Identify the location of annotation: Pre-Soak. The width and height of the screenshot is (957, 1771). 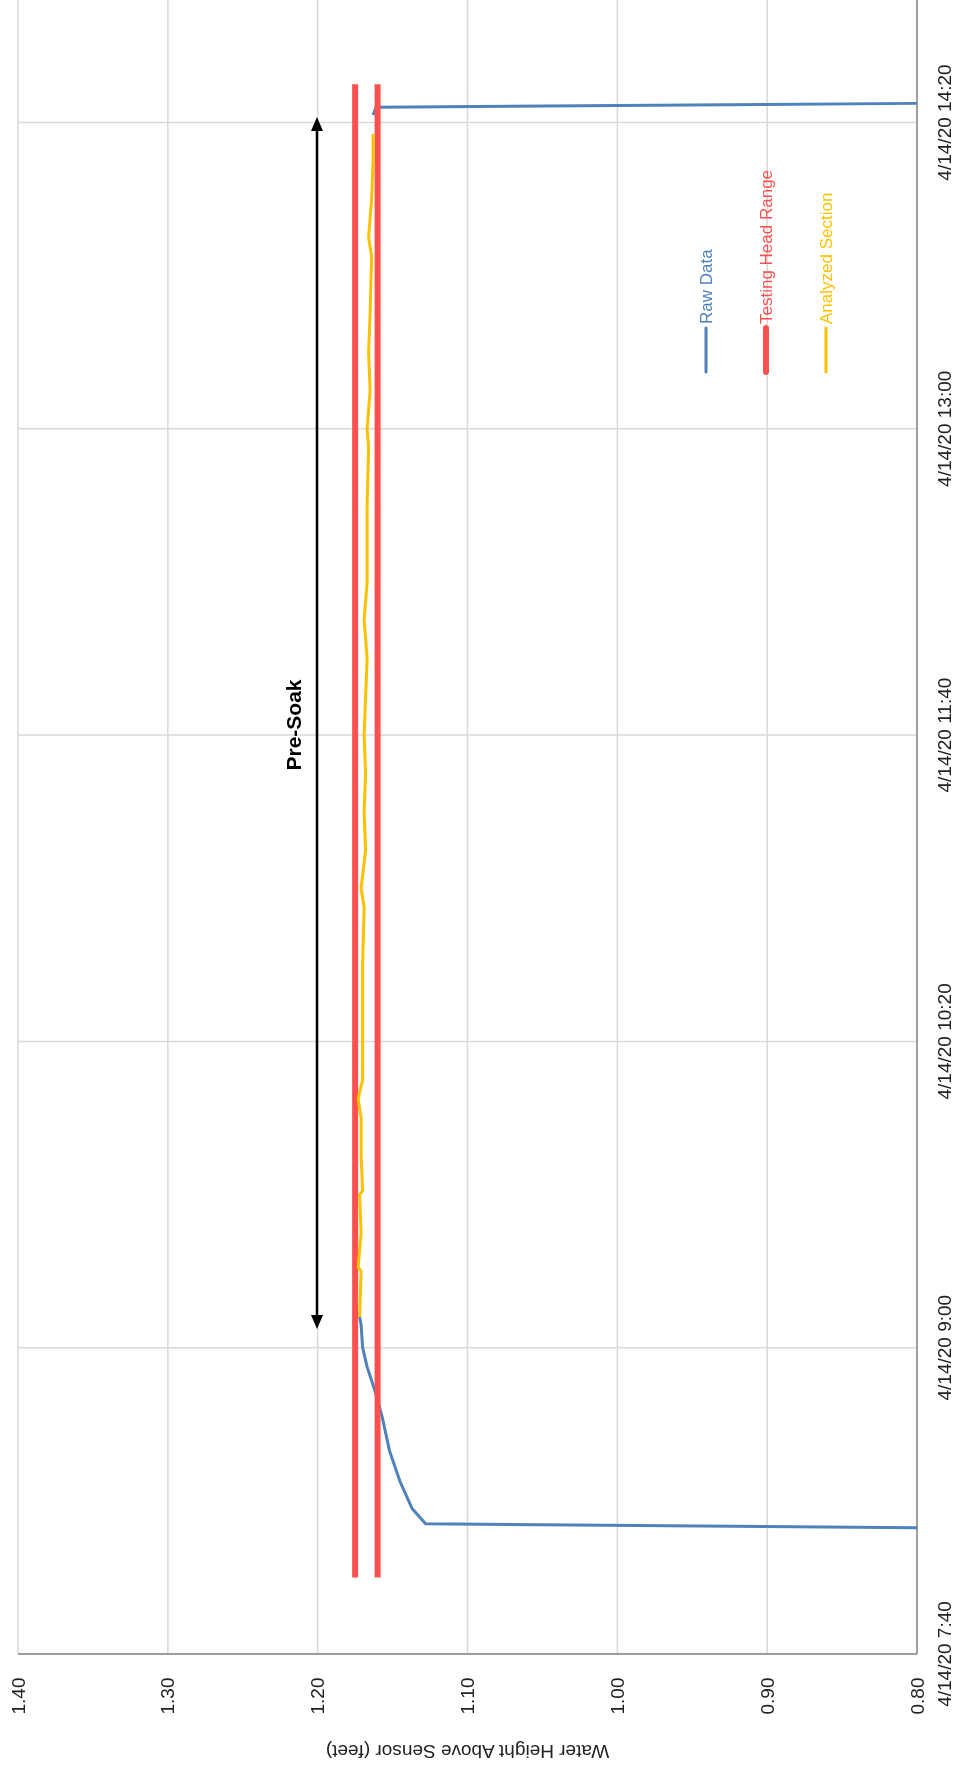
(293, 725).